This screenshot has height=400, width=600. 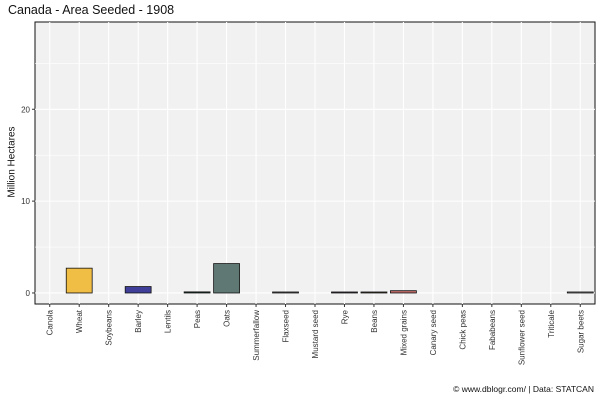 What do you see at coordinates (551, 323) in the screenshot?
I see `x-tick-label: Triticale` at bounding box center [551, 323].